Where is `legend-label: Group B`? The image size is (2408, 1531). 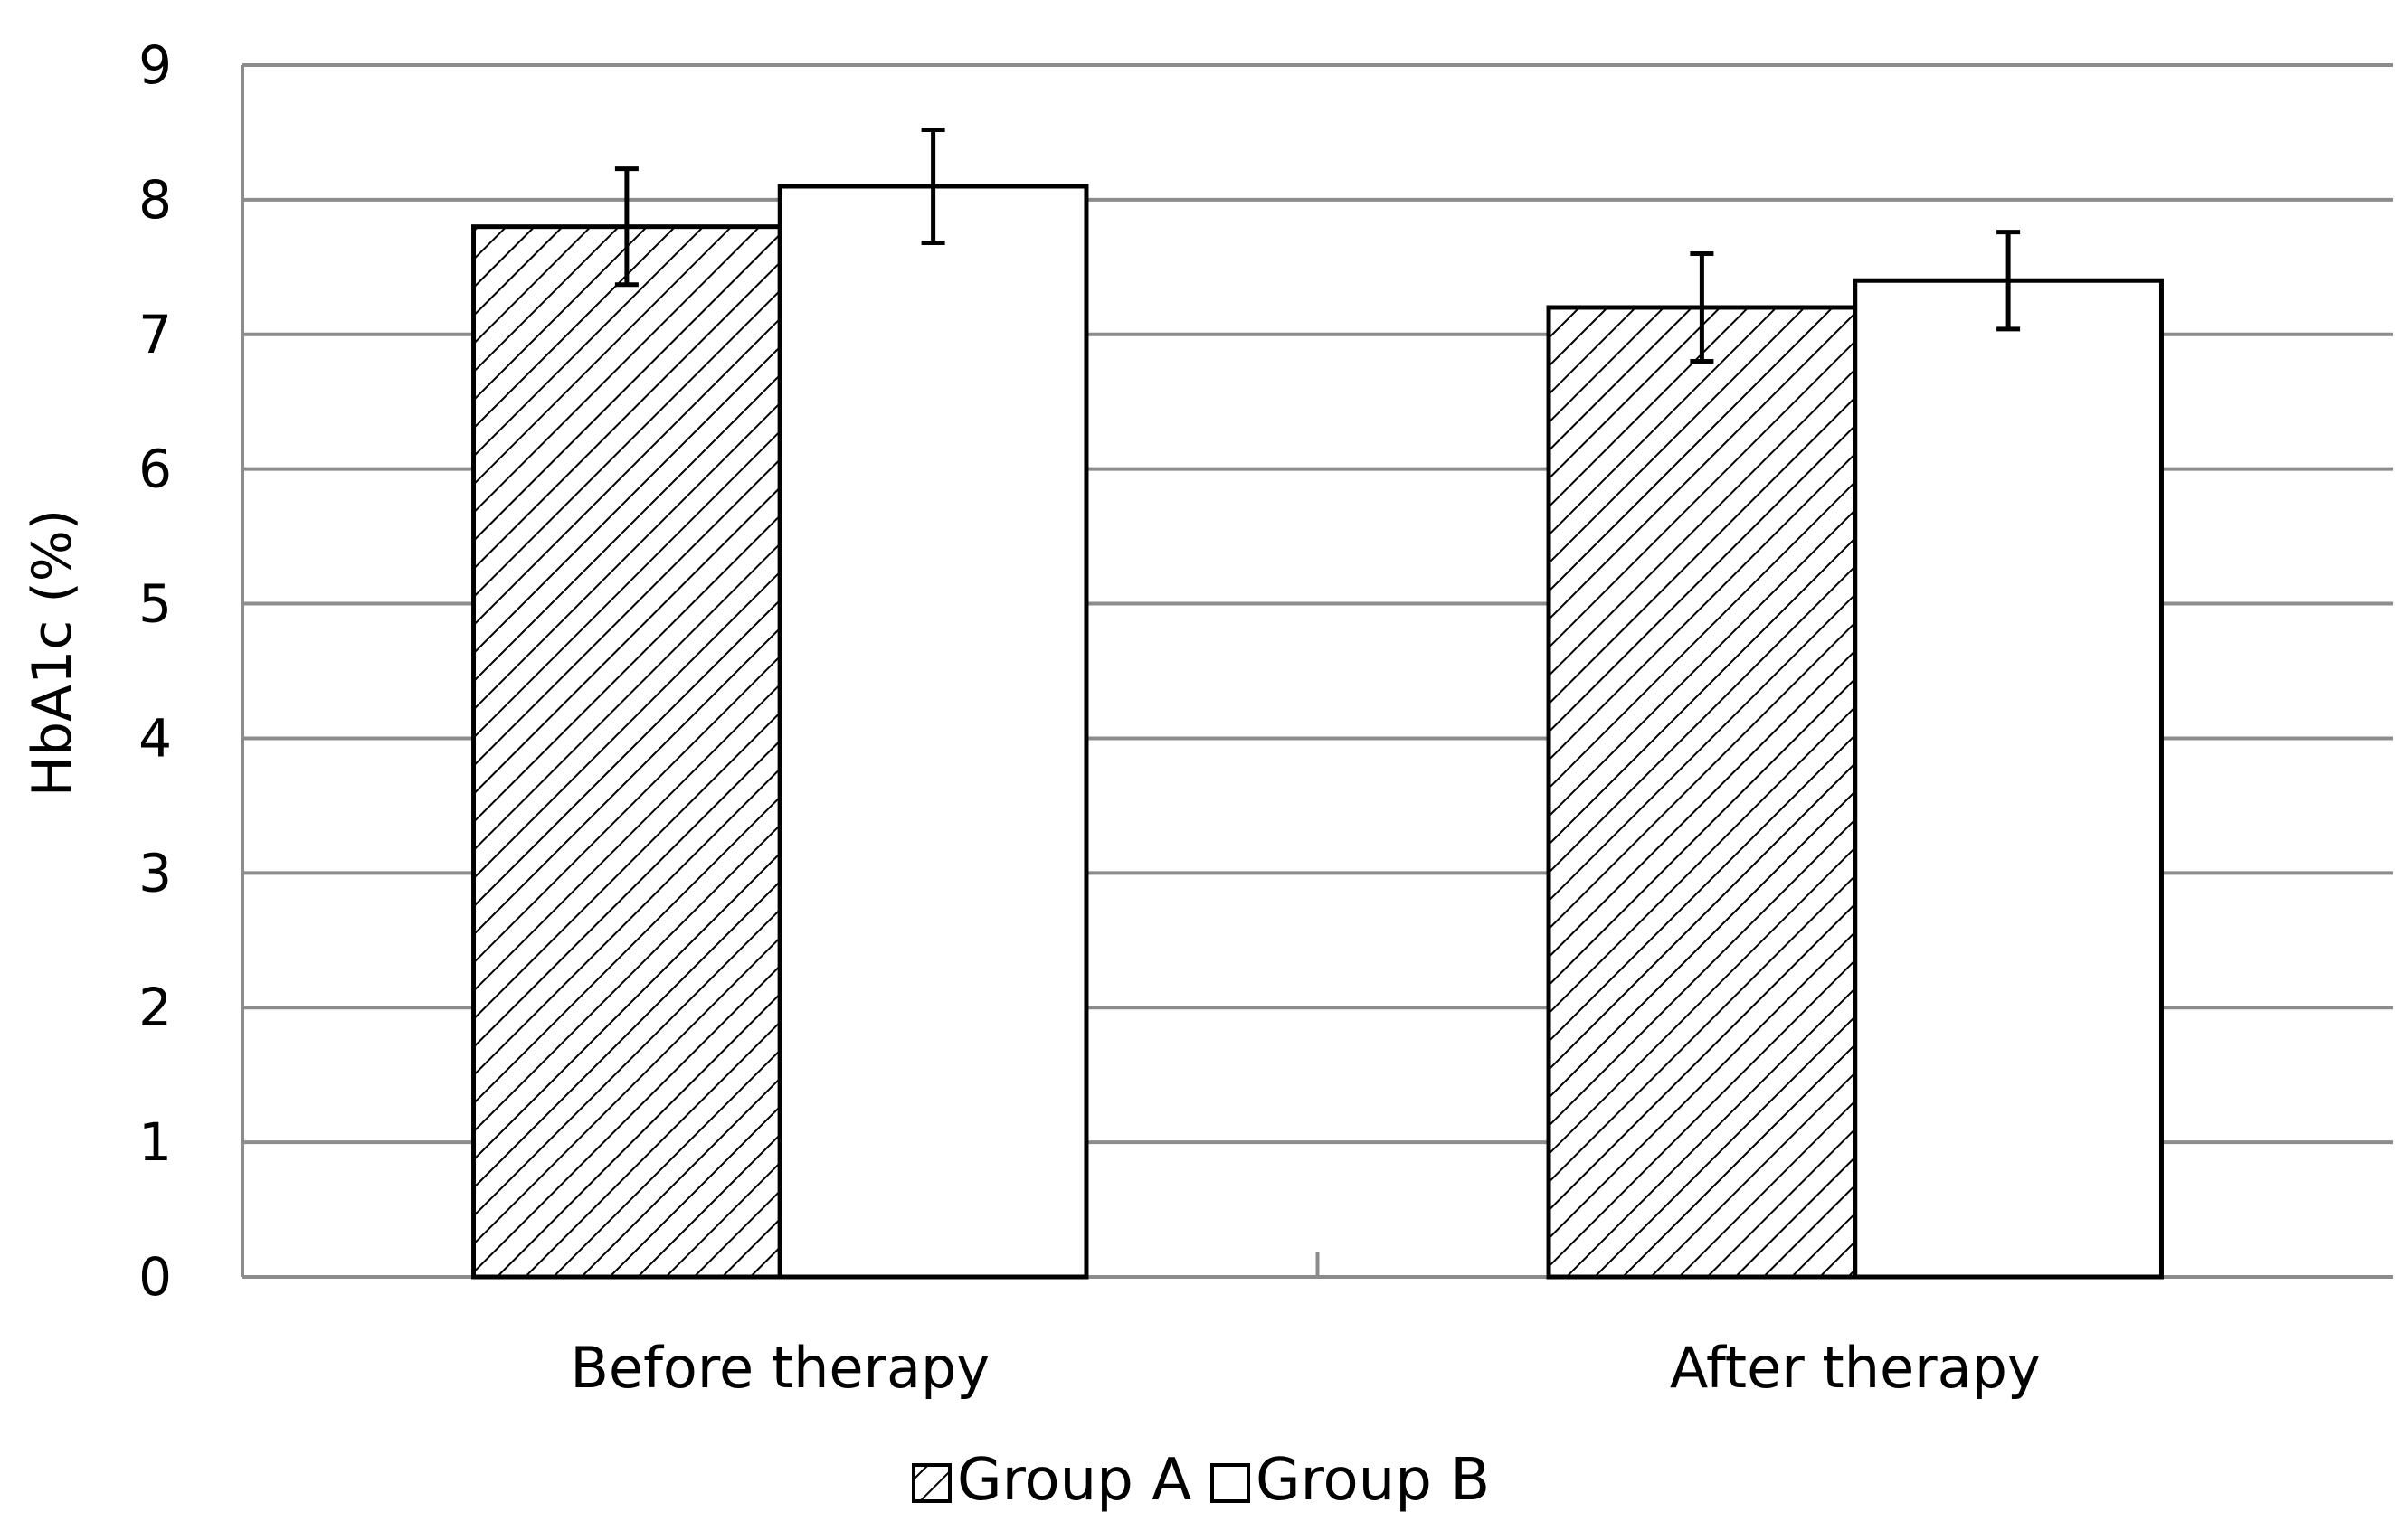 legend-label: Group B is located at coordinates (1373, 1481).